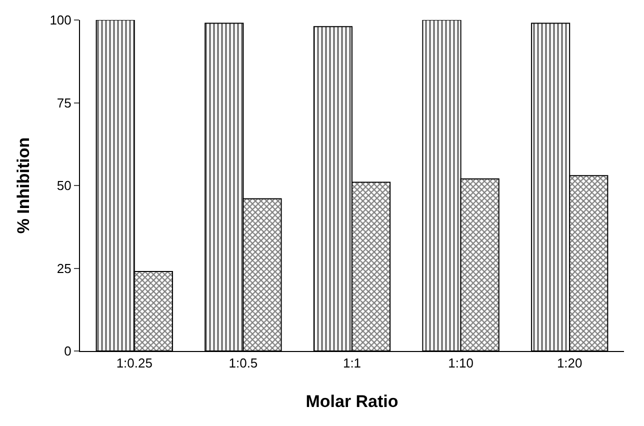 This screenshot has height=426, width=644. Describe the element at coordinates (461, 363) in the screenshot. I see `x-tick-label: 1:10` at that location.